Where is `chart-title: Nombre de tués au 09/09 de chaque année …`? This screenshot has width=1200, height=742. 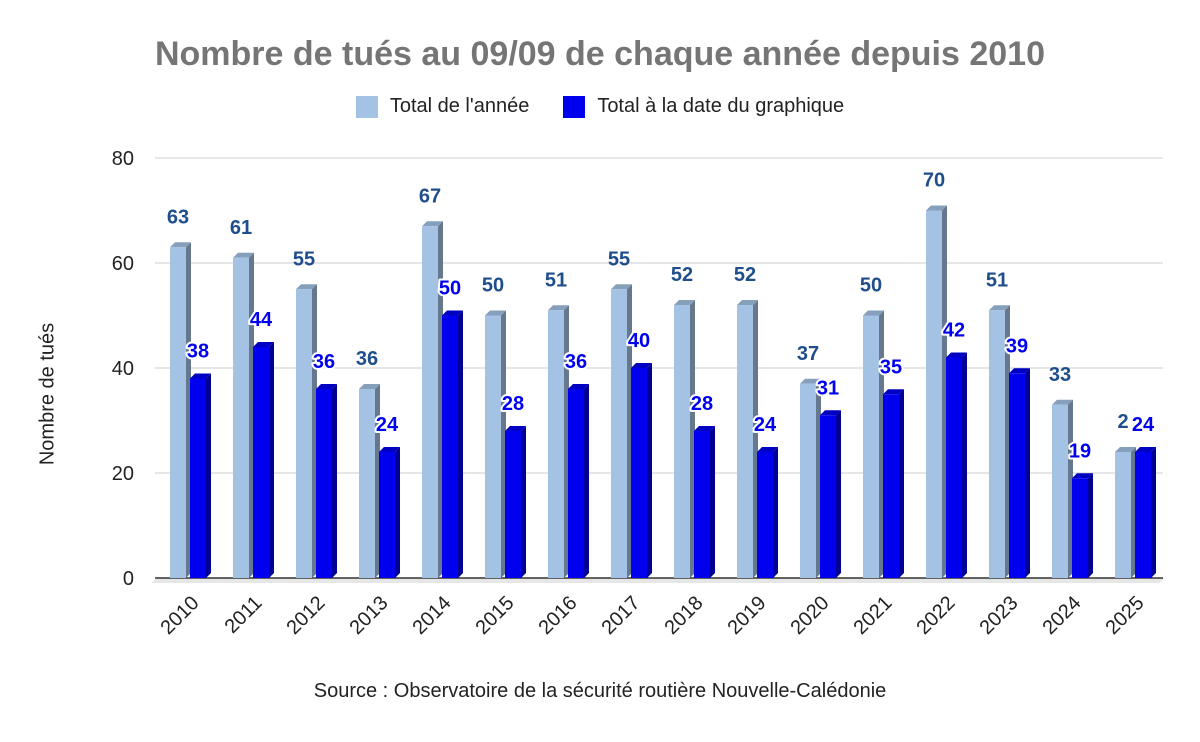 chart-title: Nombre de tués au 09/09 de chaque année … is located at coordinates (599, 54).